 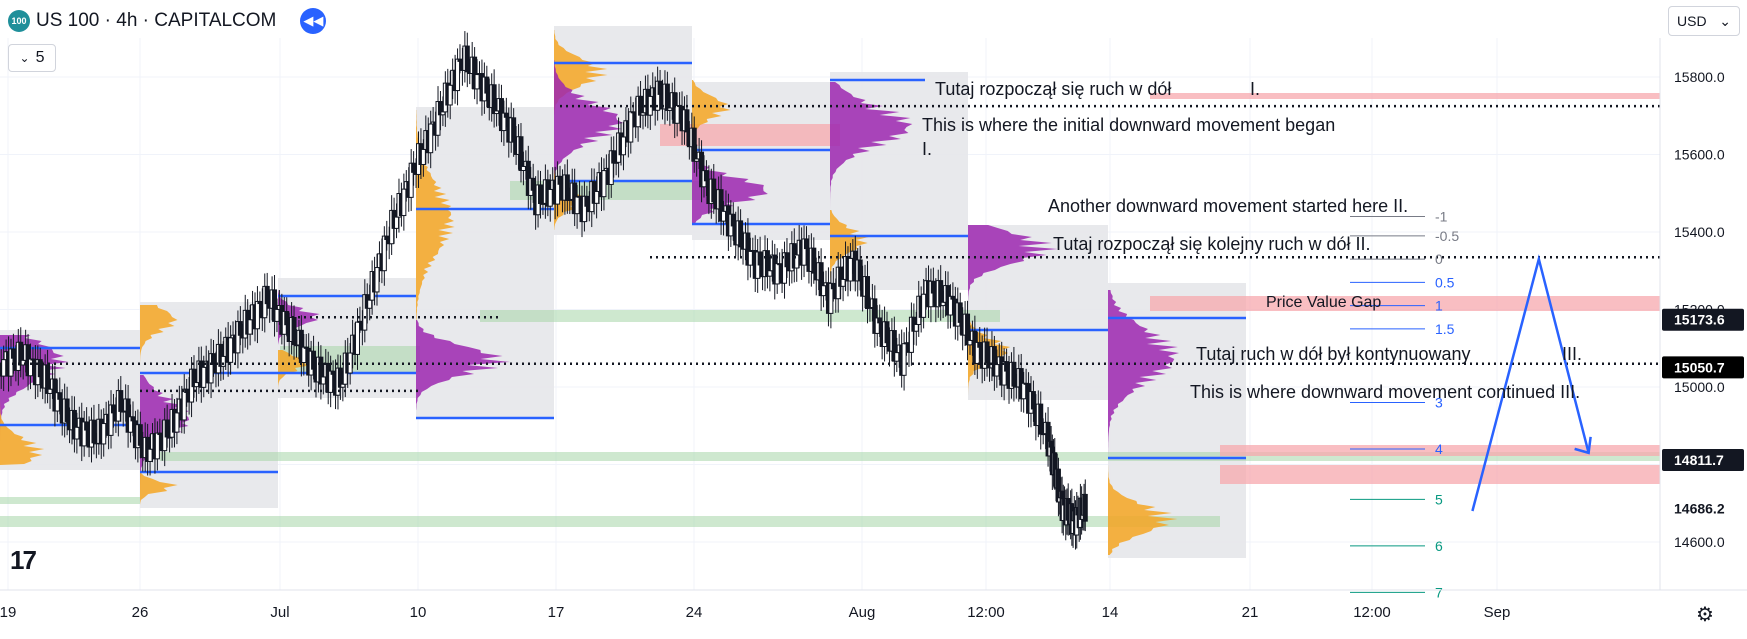 What do you see at coordinates (1439, 259) in the screenshot?
I see `fib-level-label: 0` at bounding box center [1439, 259].